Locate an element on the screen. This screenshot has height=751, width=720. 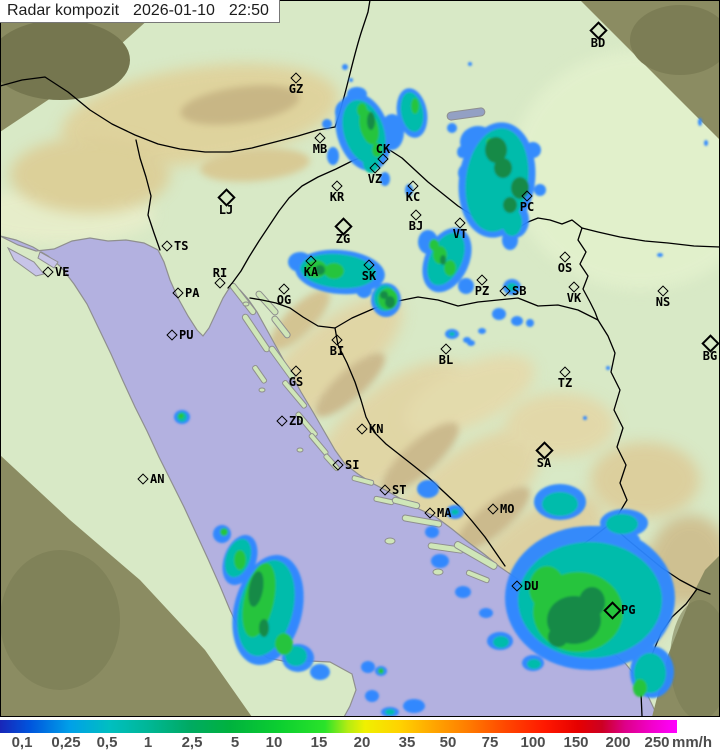
station-label: VE is located at coordinates (62, 272).